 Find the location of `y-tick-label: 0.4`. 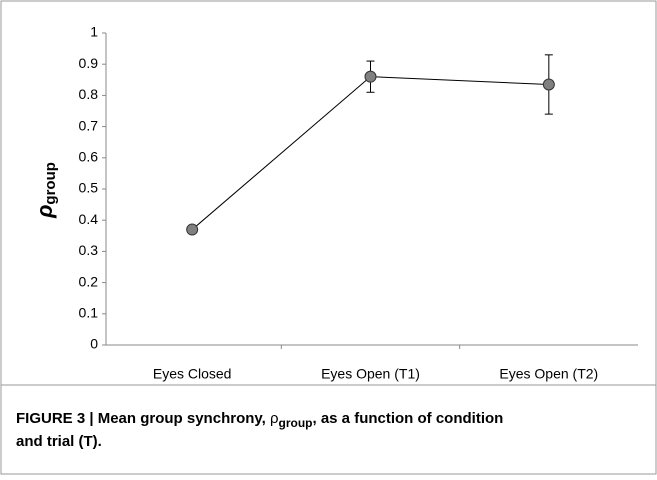

y-tick-label: 0.4 is located at coordinates (89, 219).